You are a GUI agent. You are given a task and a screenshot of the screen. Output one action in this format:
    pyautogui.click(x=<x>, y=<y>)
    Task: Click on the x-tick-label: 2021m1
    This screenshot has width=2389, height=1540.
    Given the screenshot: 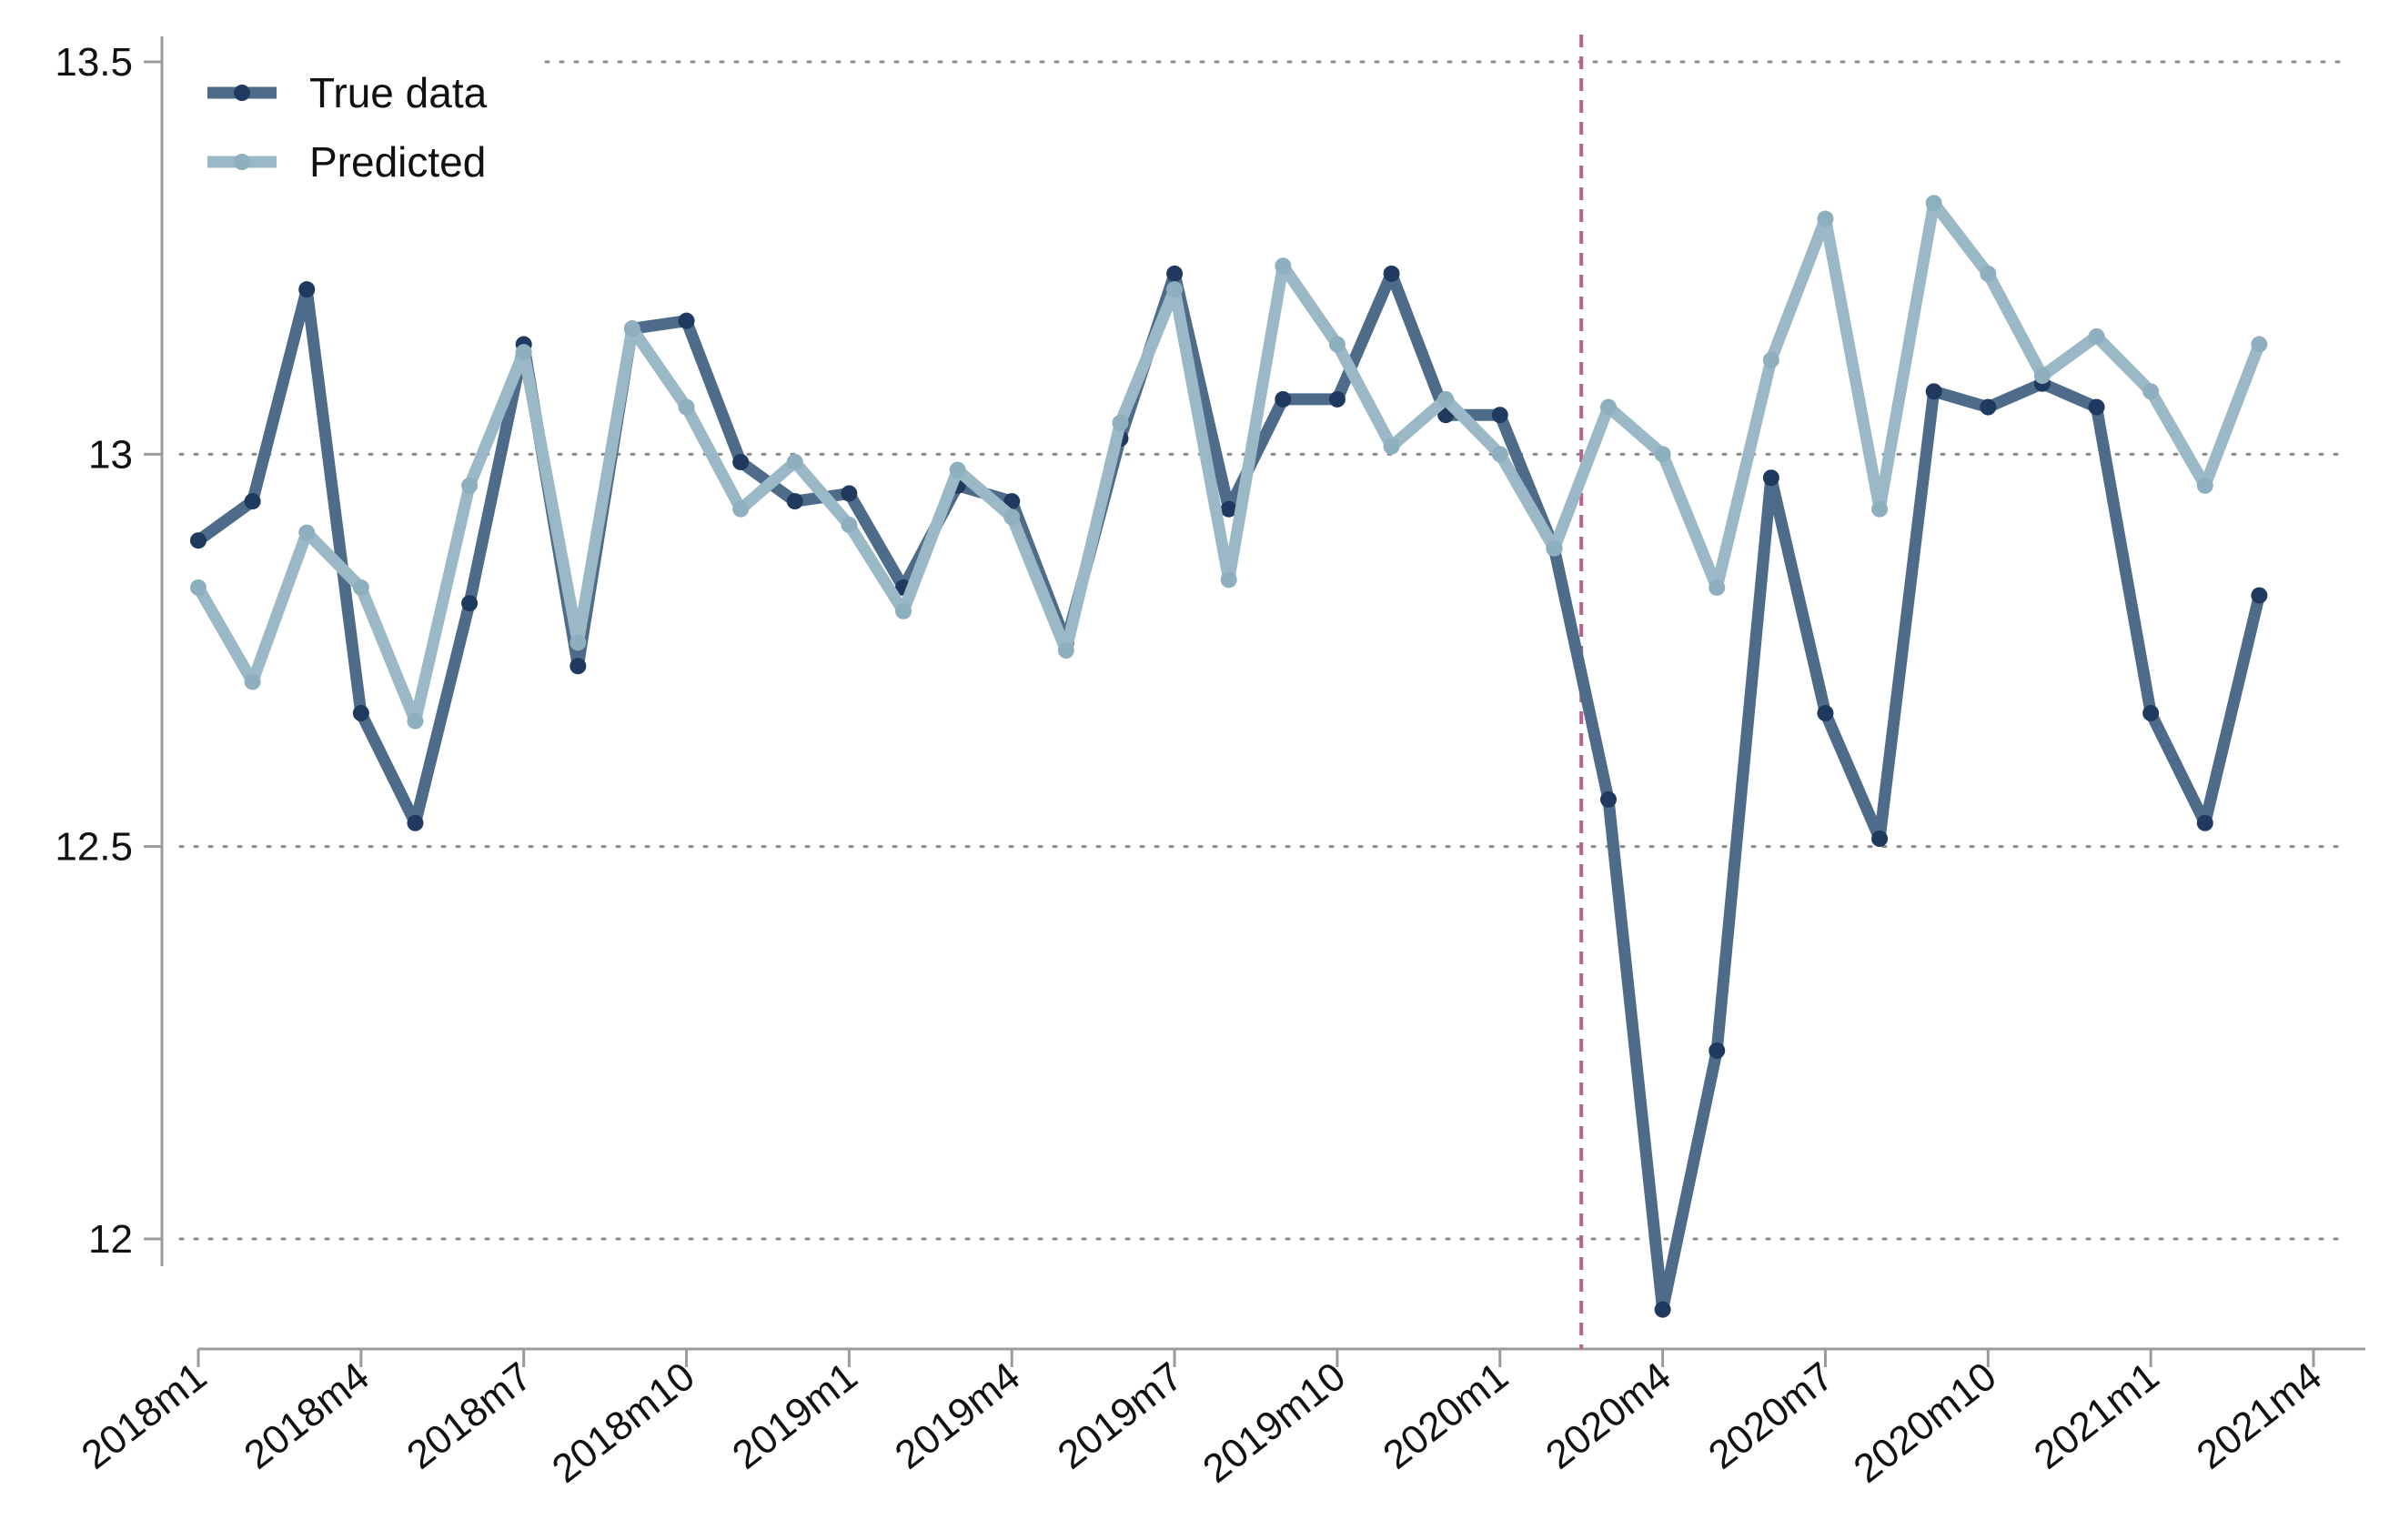 What is the action you would take?
    pyautogui.click(x=2096, y=1416)
    